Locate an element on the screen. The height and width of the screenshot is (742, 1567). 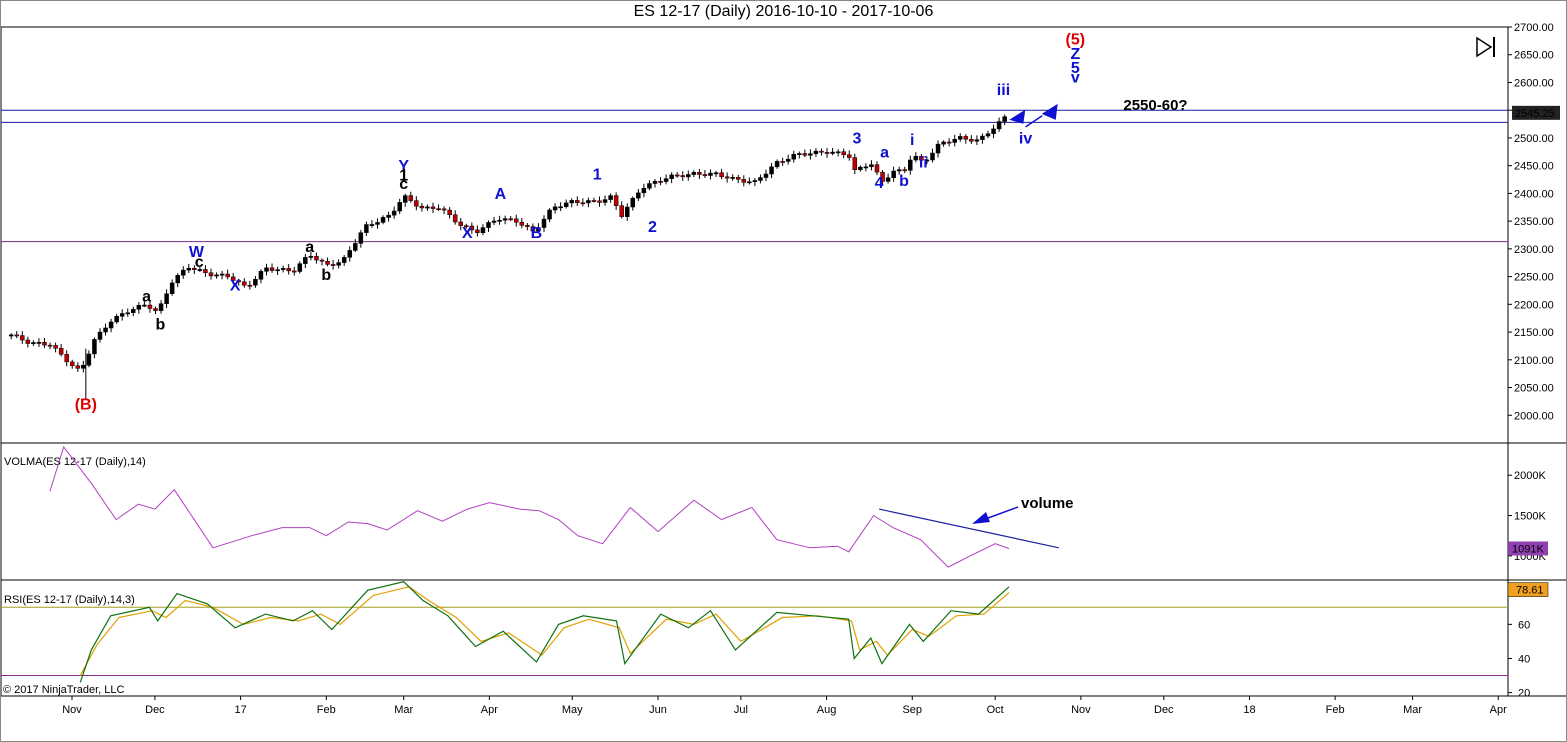
rsi-last-tag is located at coordinates (1528, 589).